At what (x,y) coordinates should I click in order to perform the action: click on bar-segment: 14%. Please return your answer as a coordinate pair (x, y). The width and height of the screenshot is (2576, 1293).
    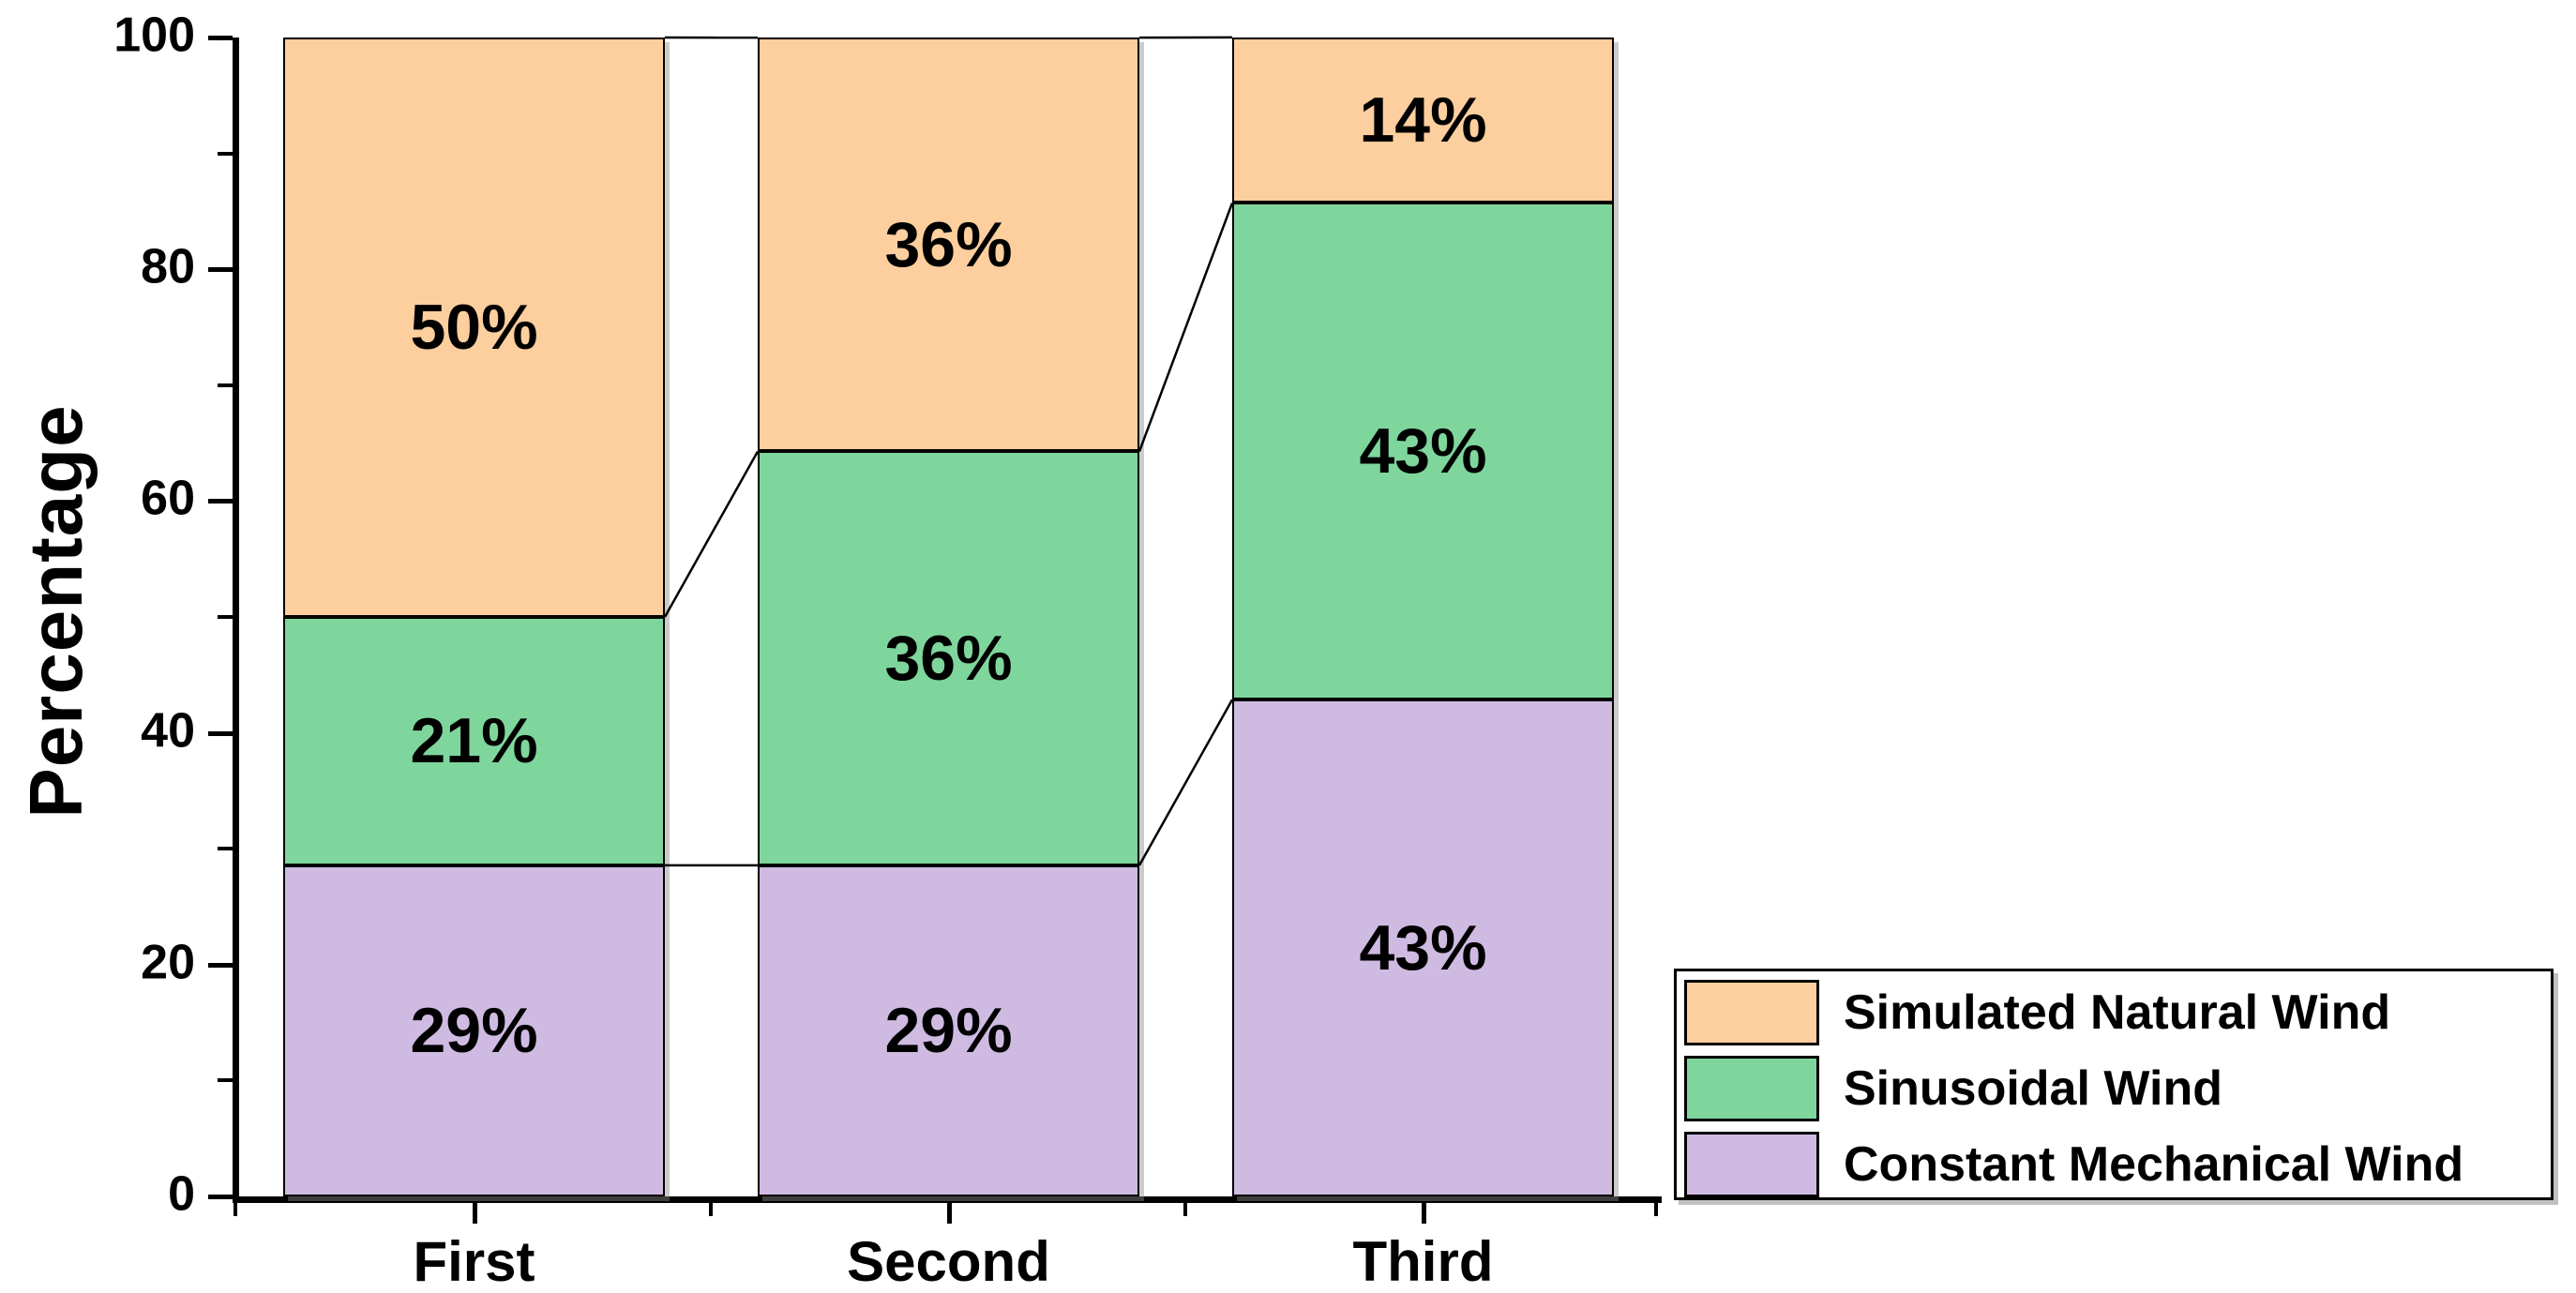
    Looking at the image, I should click on (1423, 120).